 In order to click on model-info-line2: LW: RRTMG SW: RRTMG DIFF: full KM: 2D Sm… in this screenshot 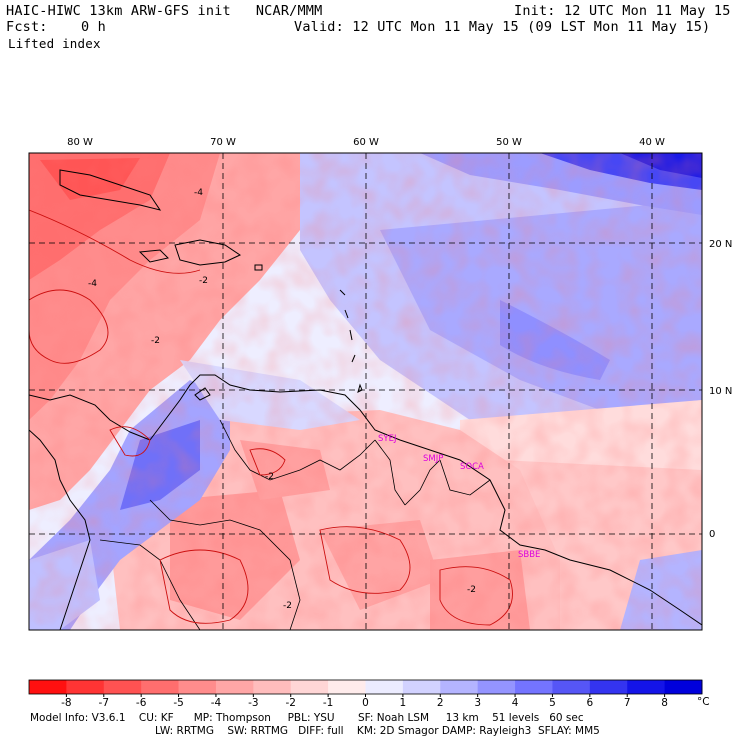, I will do `click(377, 731)`.